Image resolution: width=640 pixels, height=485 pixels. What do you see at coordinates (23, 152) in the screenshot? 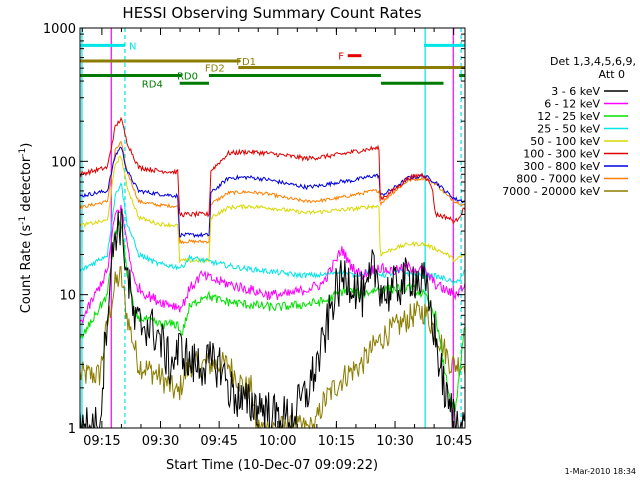
I see `y-label-sup-2: -1` at bounding box center [23, 152].